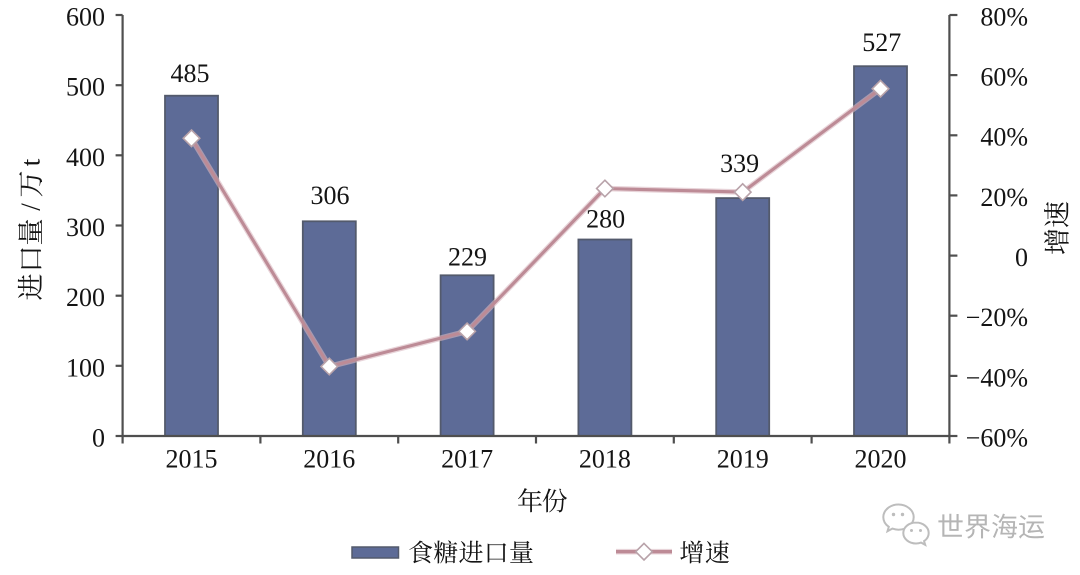  I want to click on svg-text: 100, so click(85, 367).